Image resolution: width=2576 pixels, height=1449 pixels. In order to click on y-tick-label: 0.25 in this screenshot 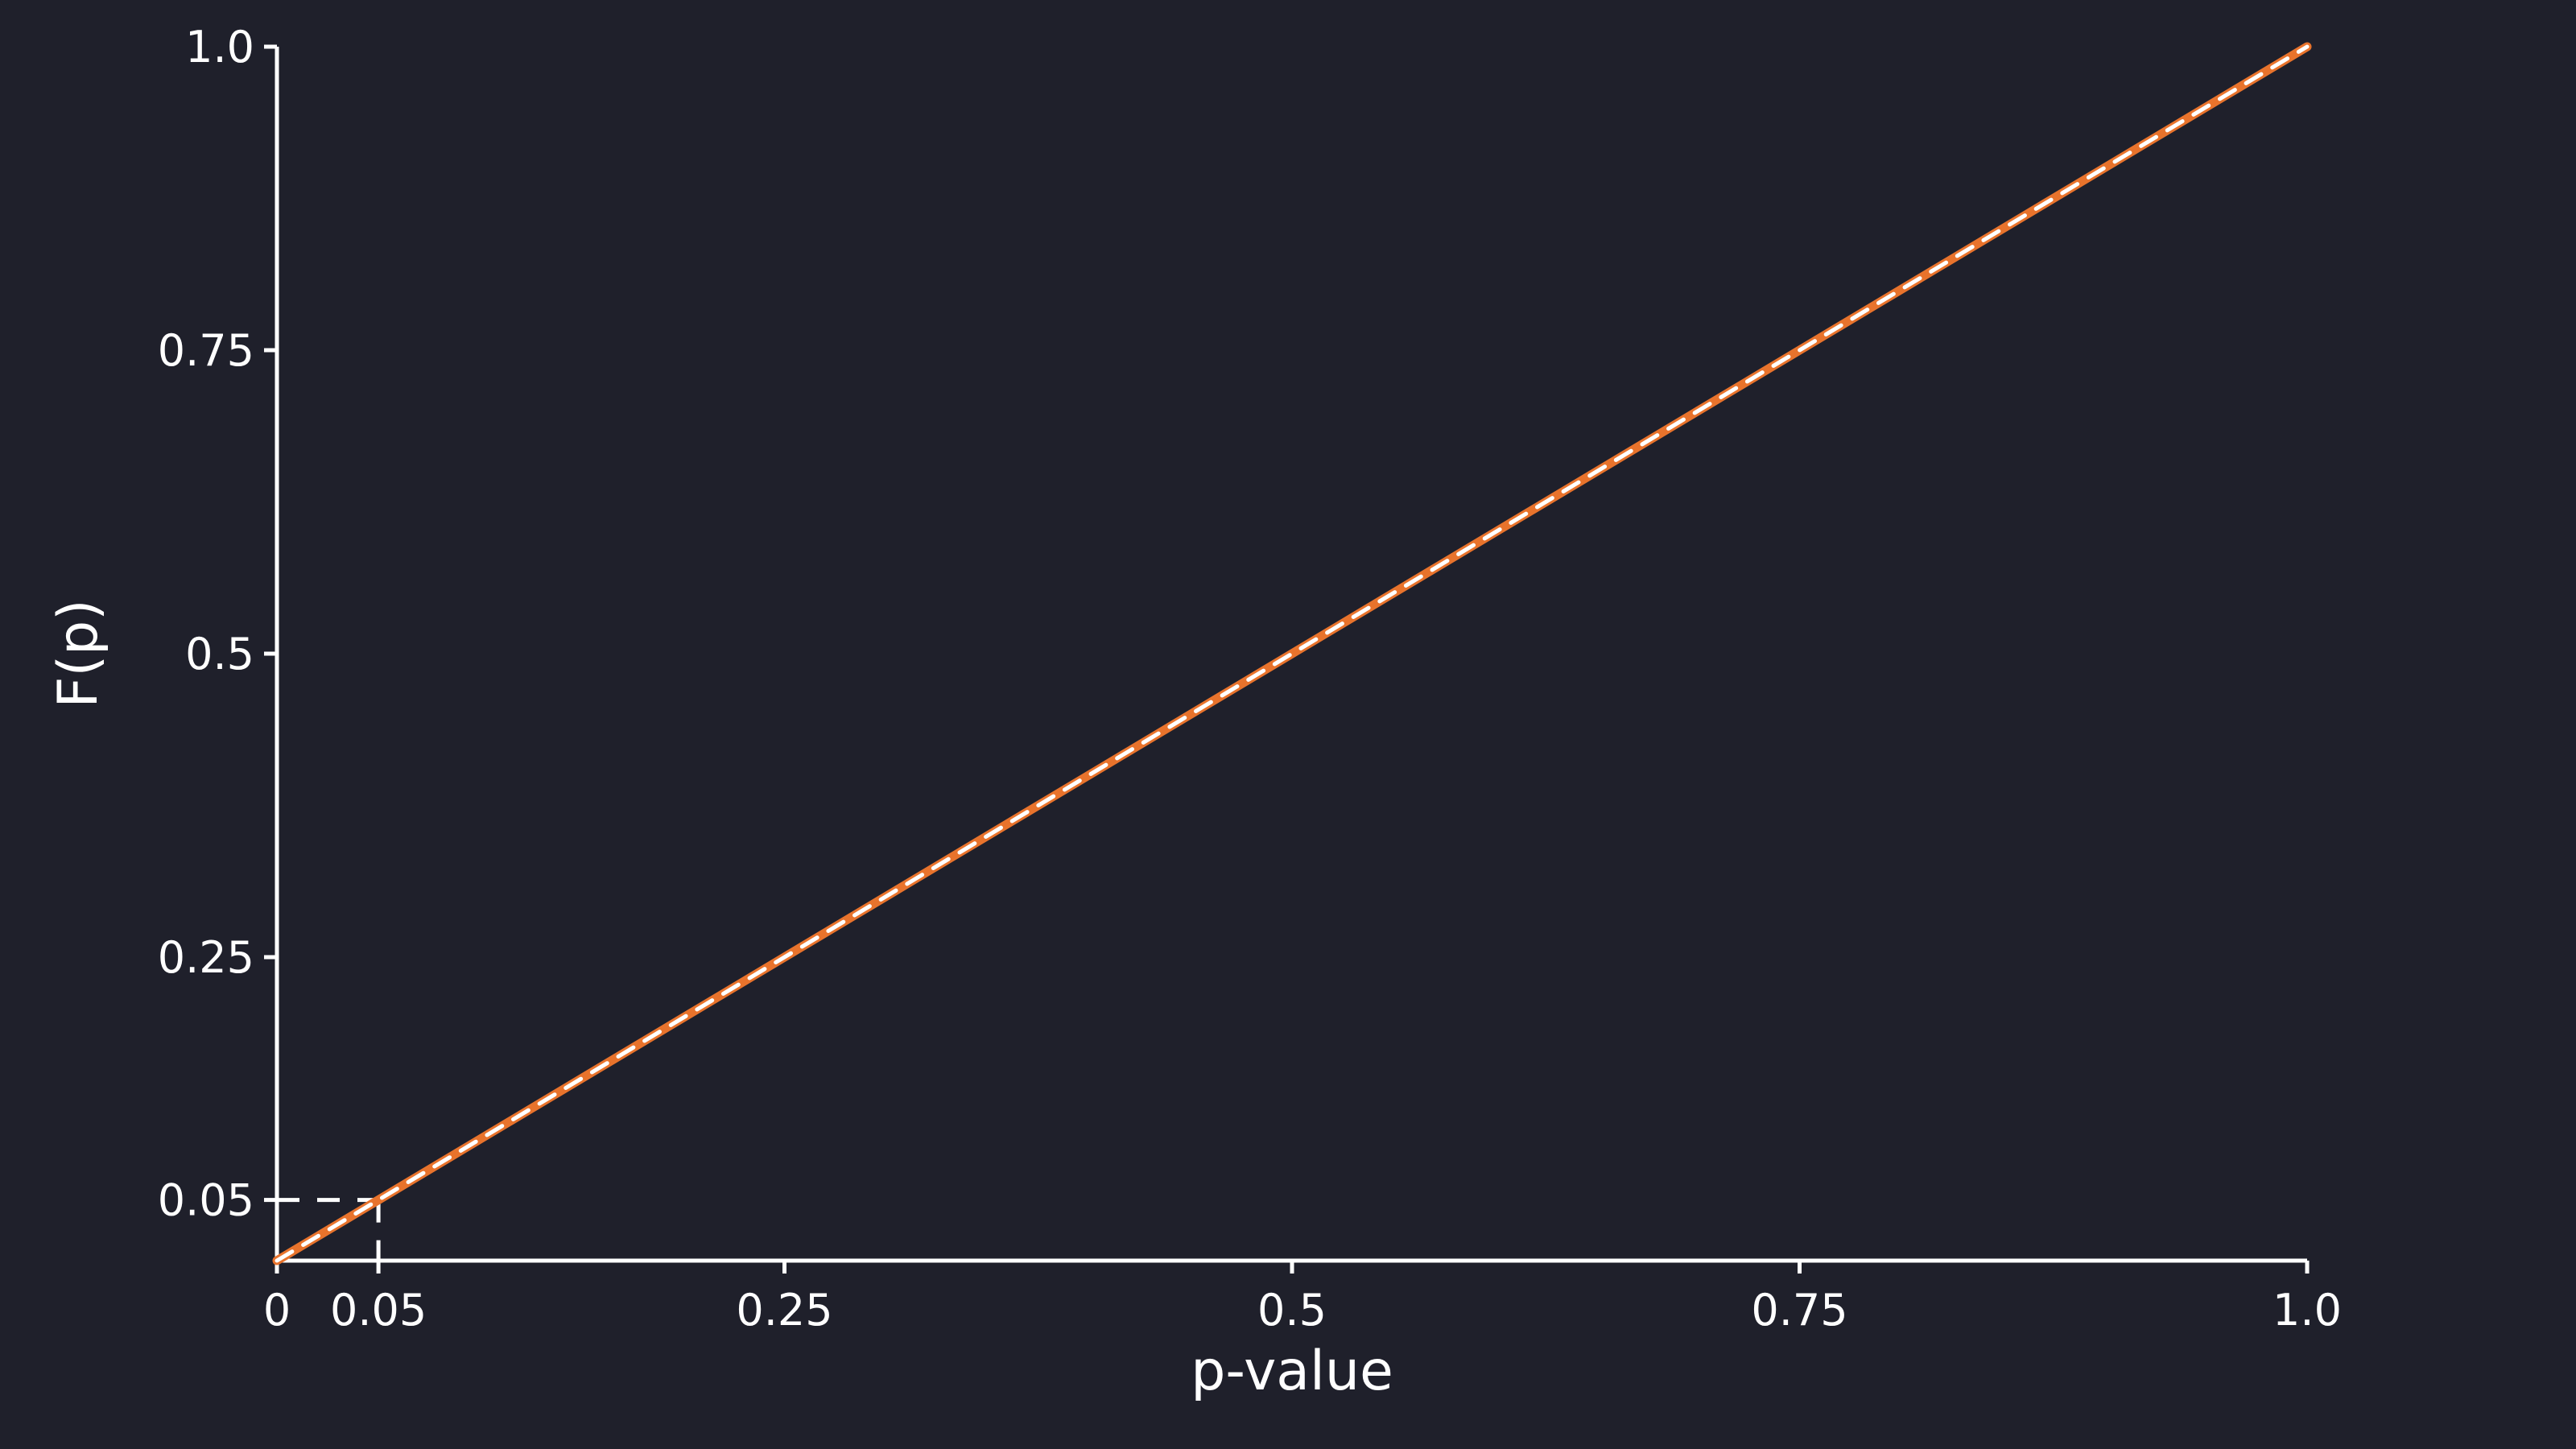, I will do `click(206, 957)`.